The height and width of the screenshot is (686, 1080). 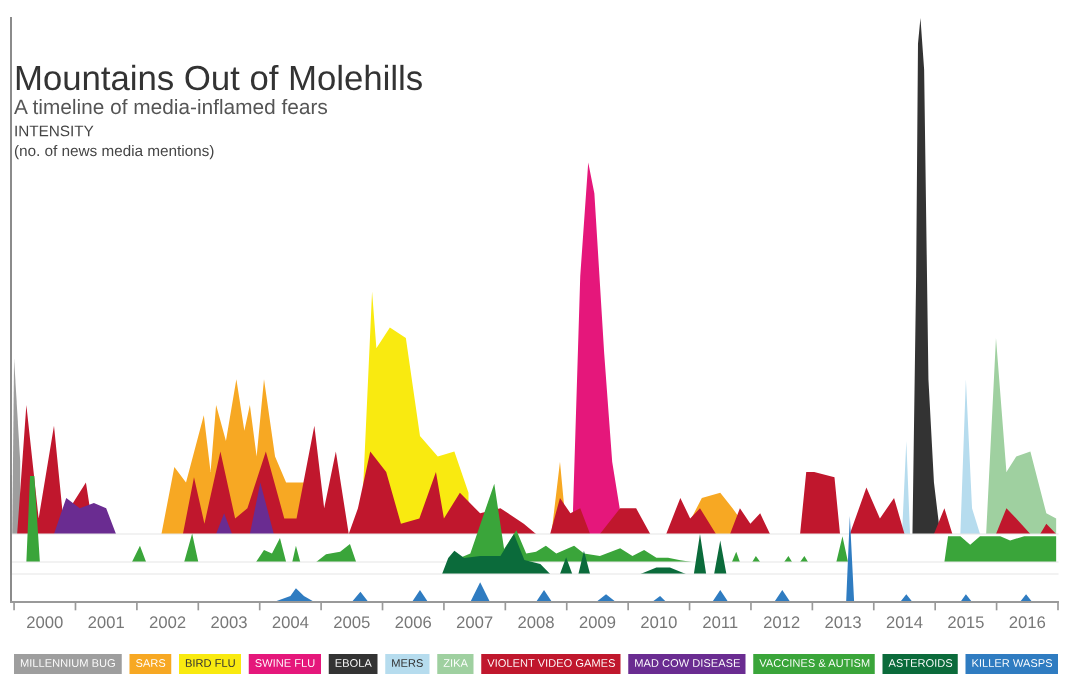 What do you see at coordinates (413, 622) in the screenshot?
I see `x-tick-label: 2006` at bounding box center [413, 622].